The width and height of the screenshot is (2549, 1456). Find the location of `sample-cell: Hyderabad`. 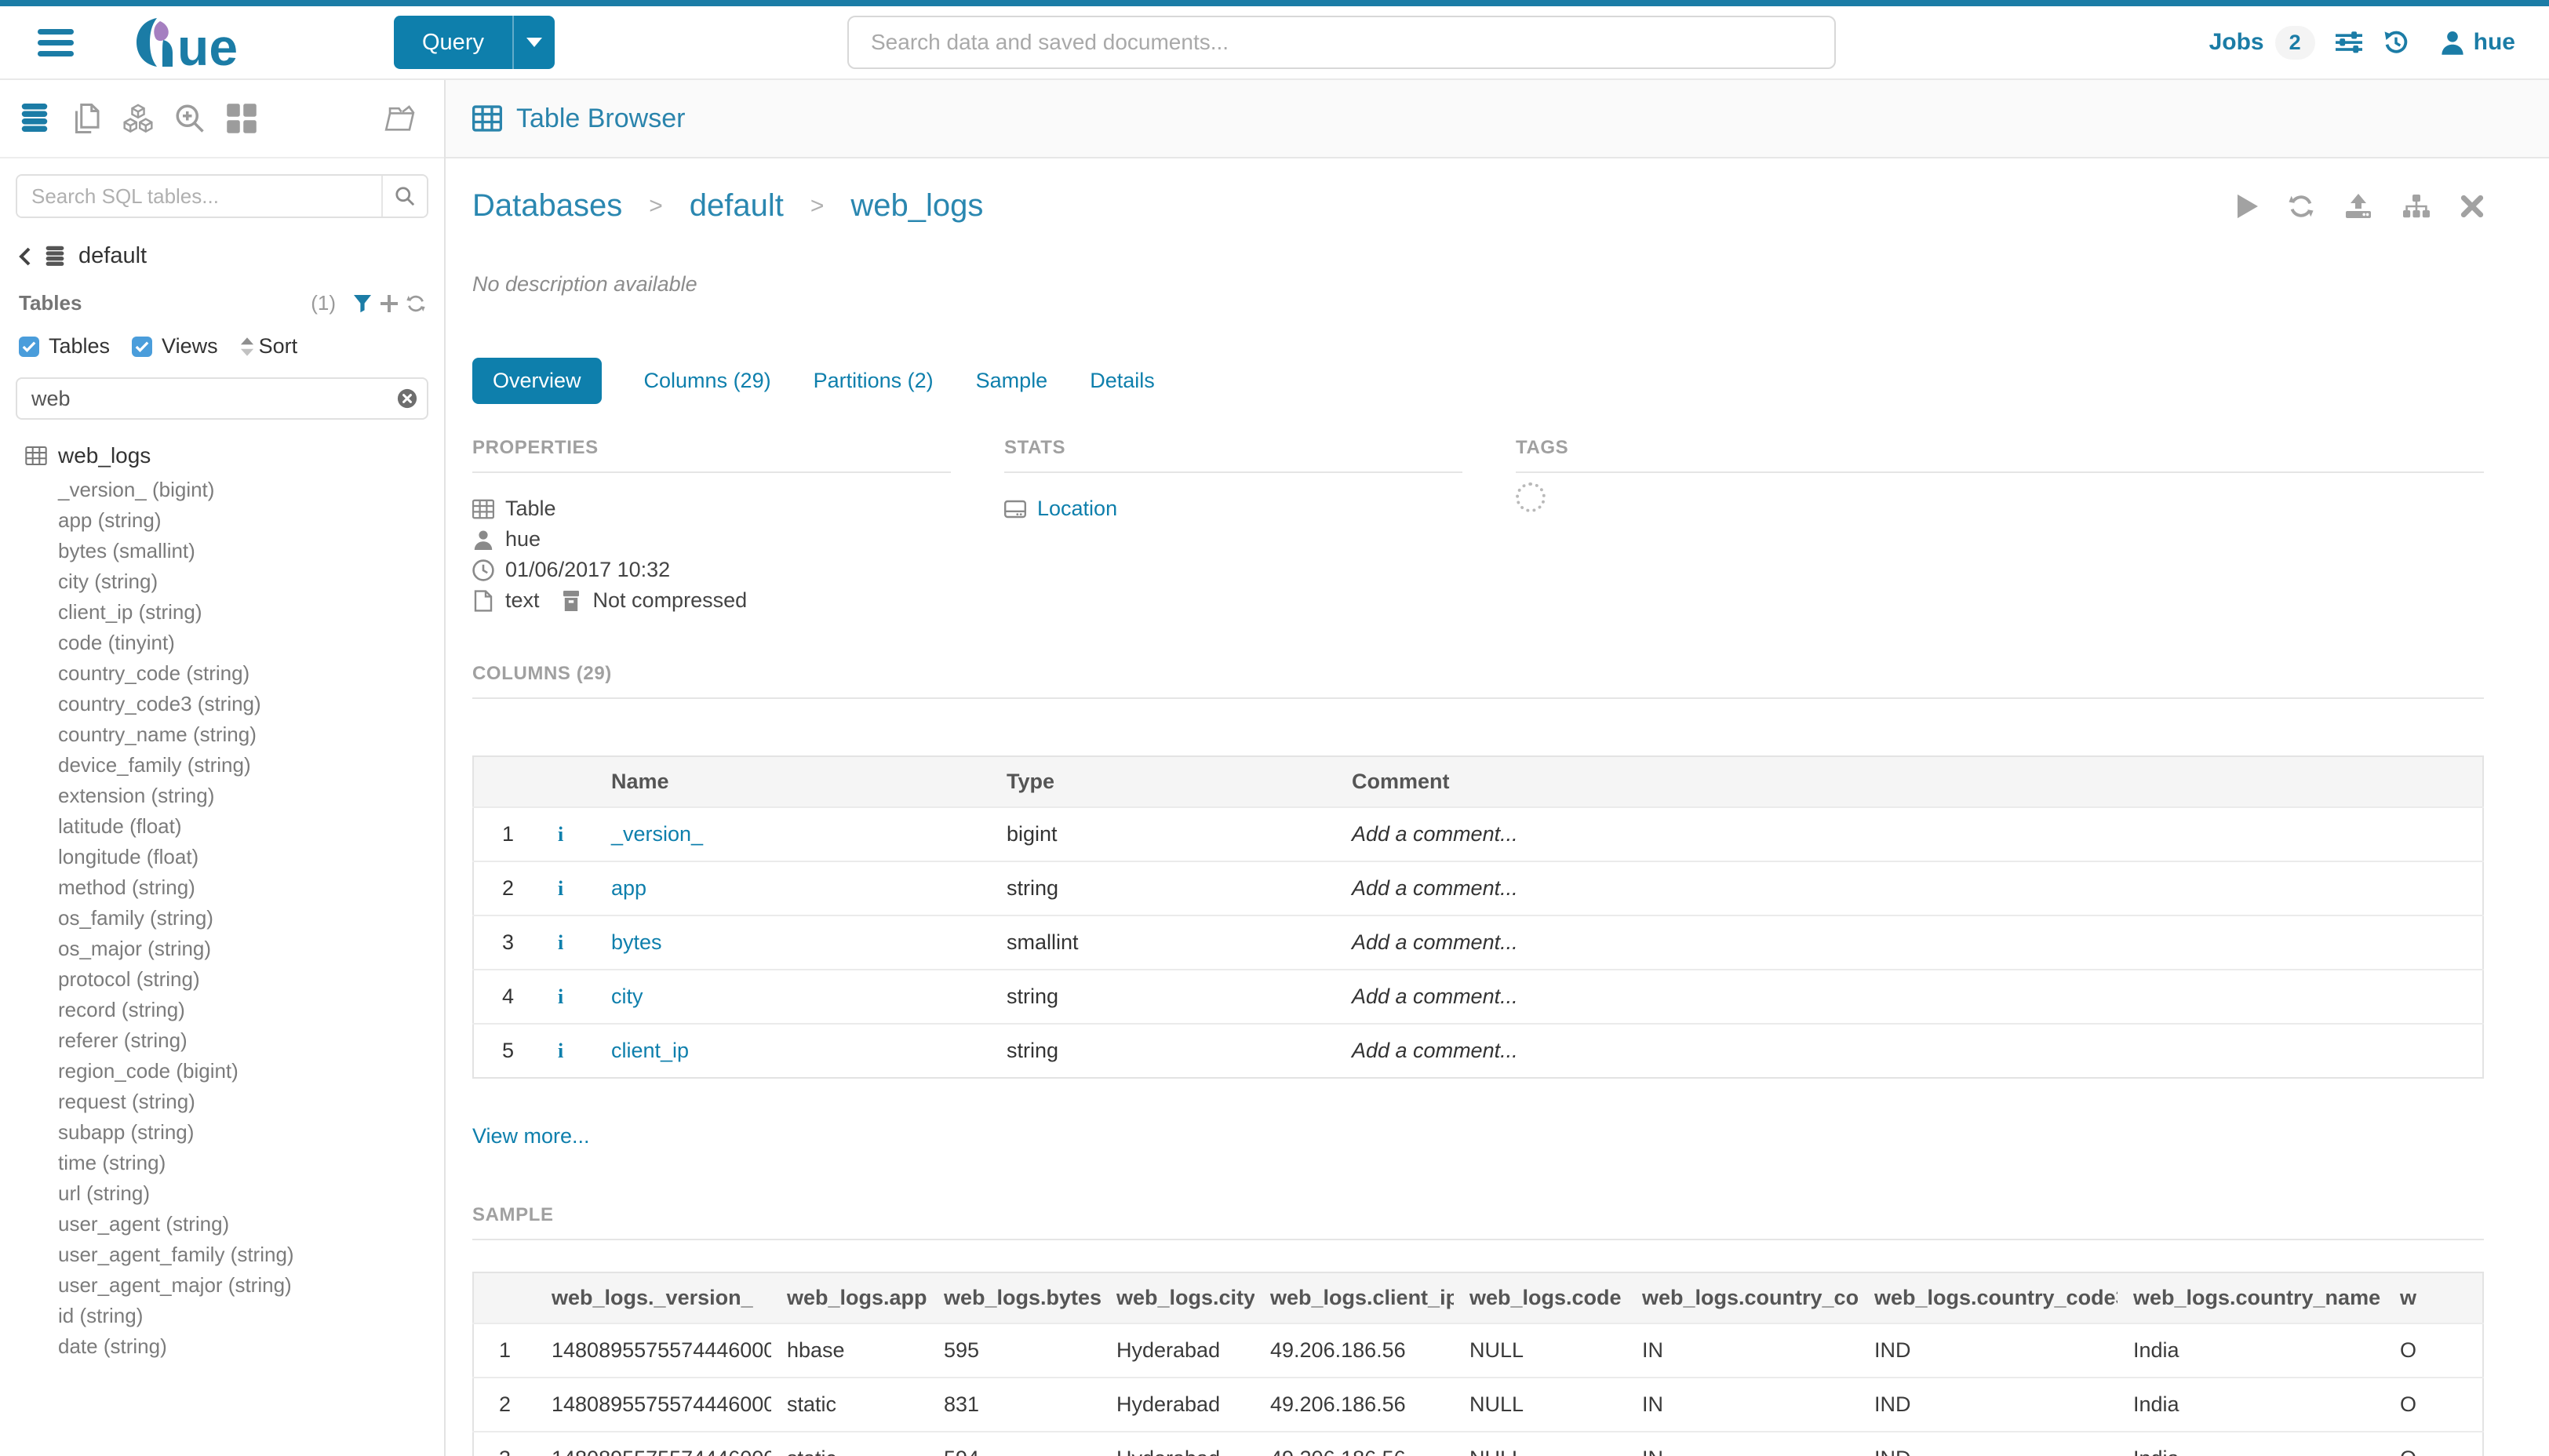

sample-cell: Hyderabad is located at coordinates (1177, 1350).